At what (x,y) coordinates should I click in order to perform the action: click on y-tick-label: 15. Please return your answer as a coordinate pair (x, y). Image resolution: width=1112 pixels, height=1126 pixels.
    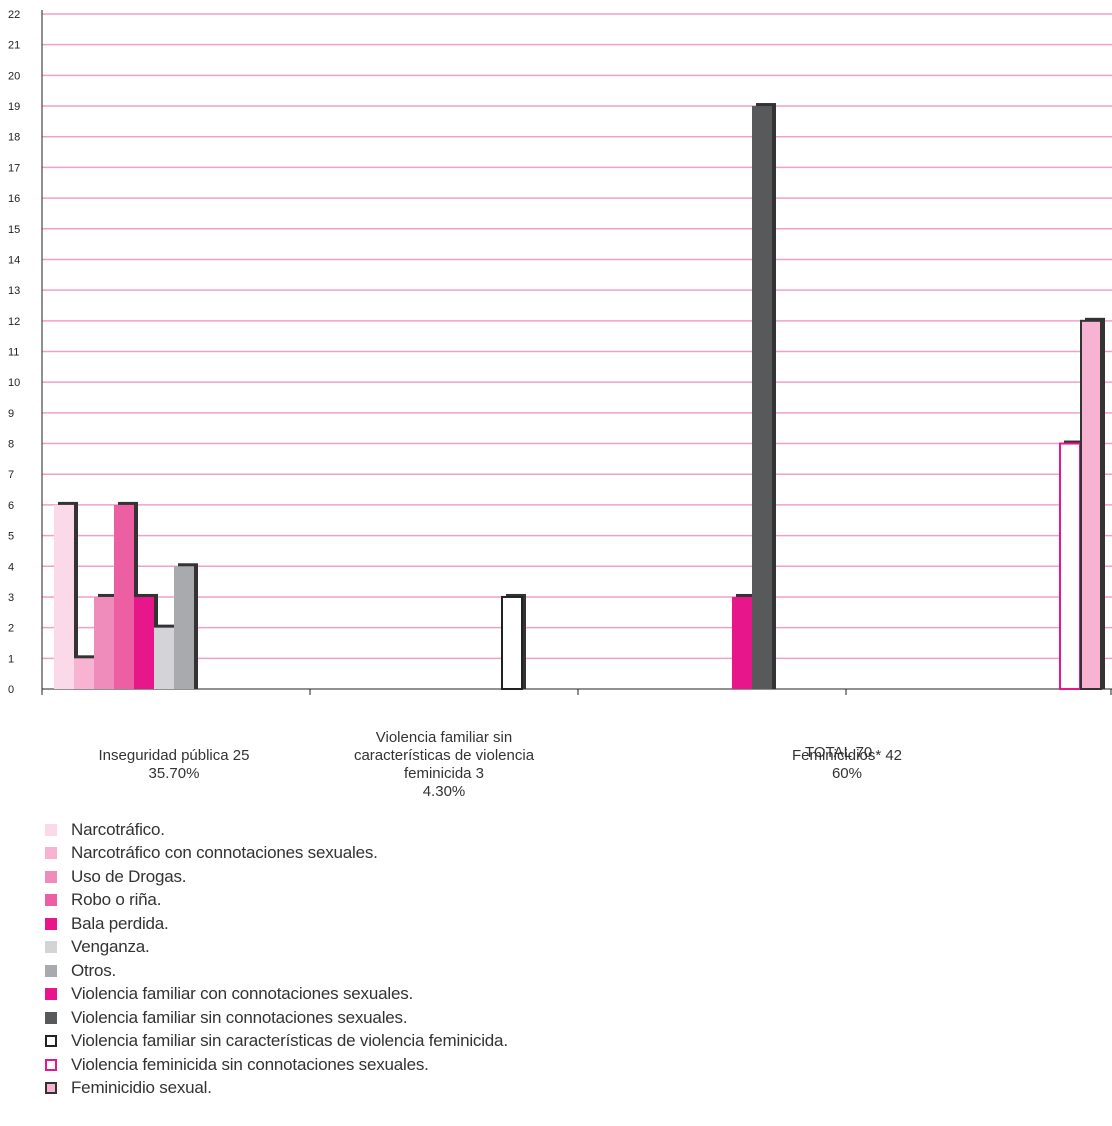
    Looking at the image, I should click on (14, 230).